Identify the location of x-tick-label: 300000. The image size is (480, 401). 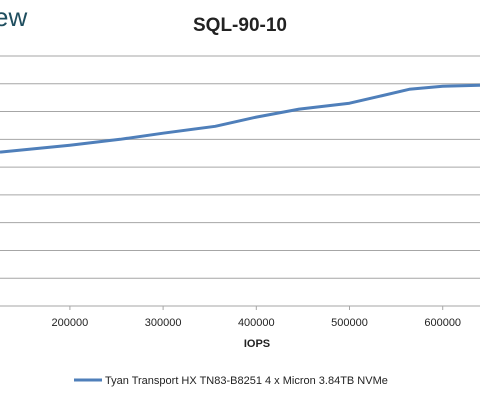
(163, 323).